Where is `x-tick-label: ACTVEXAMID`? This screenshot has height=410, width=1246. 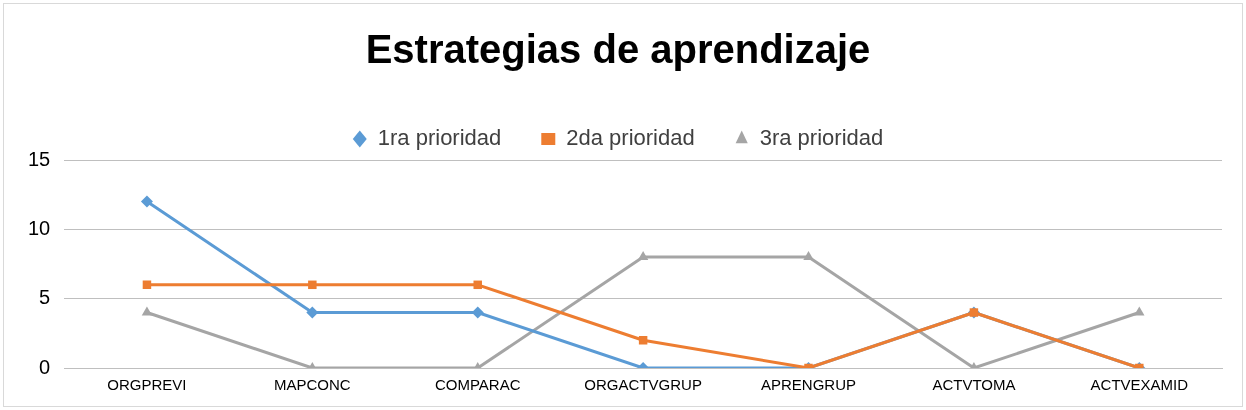
x-tick-label: ACTVEXAMID is located at coordinates (1139, 385).